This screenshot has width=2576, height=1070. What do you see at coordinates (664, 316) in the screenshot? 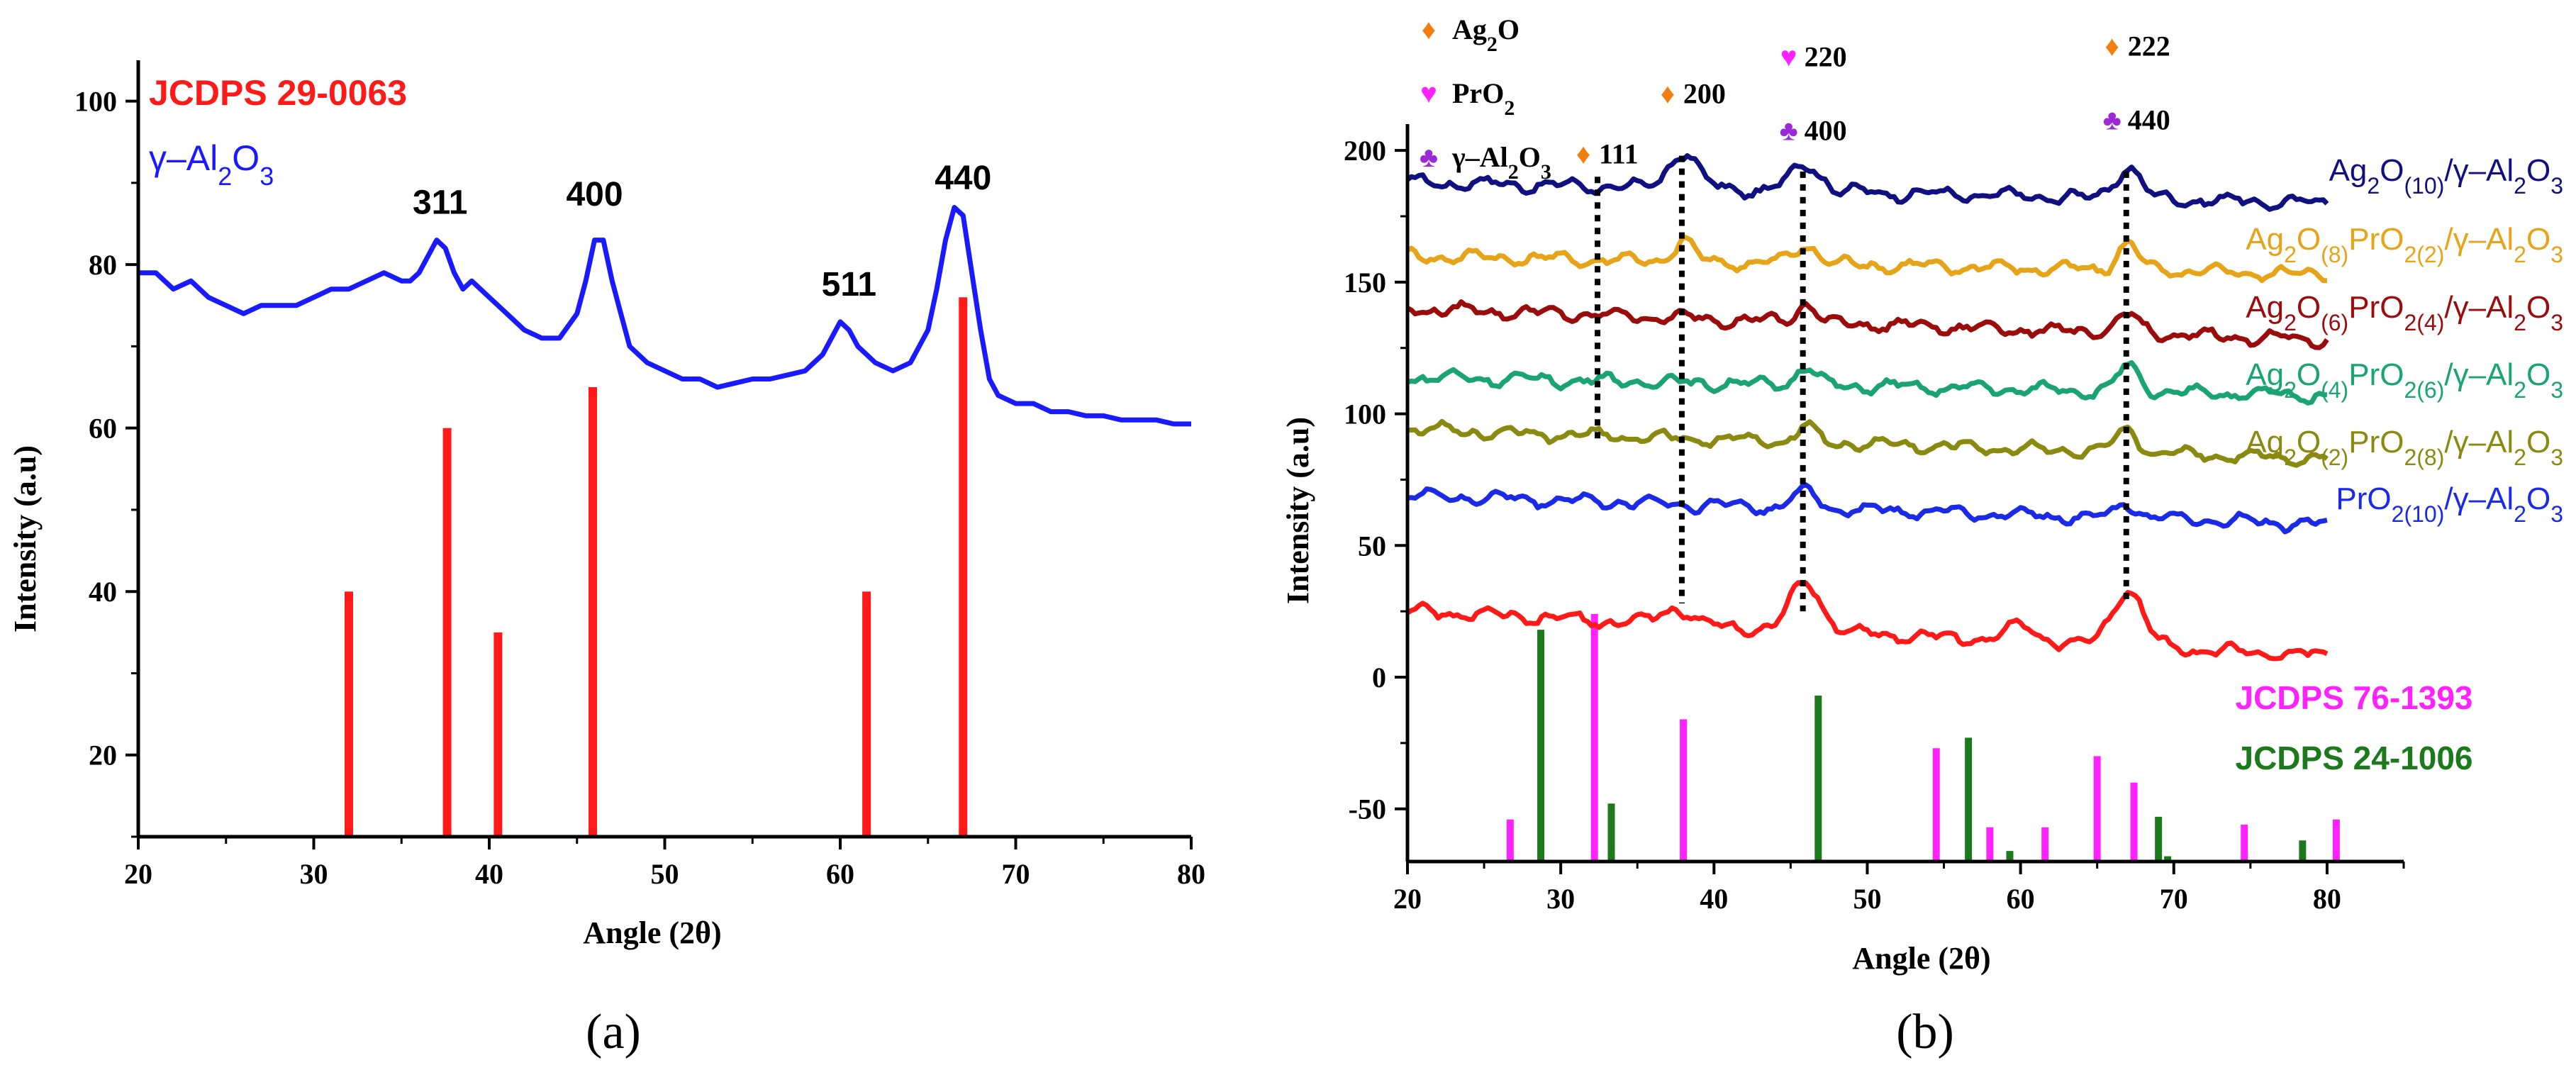
I see `gamma-alumina-curve` at bounding box center [664, 316].